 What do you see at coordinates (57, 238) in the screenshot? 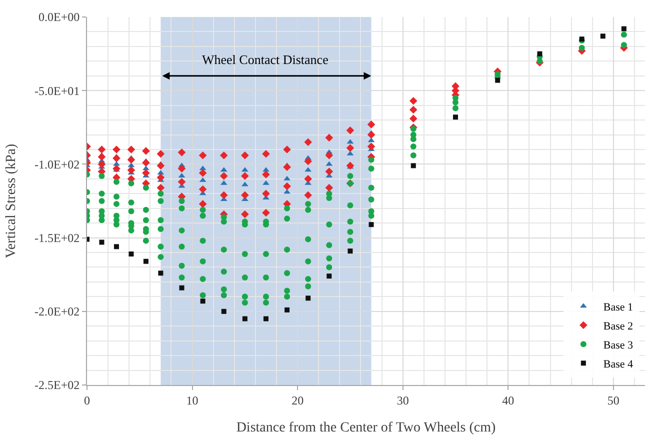
I see `y-tick-label: -1.5E+02` at bounding box center [57, 238].